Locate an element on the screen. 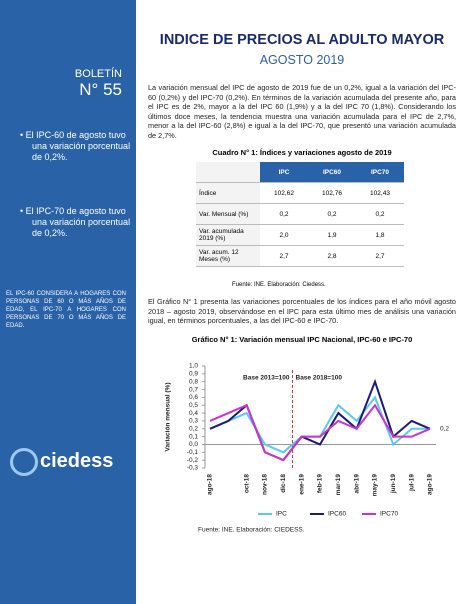 This screenshot has width=470, height=604. y-tick-label: 0,6 is located at coordinates (193, 397).